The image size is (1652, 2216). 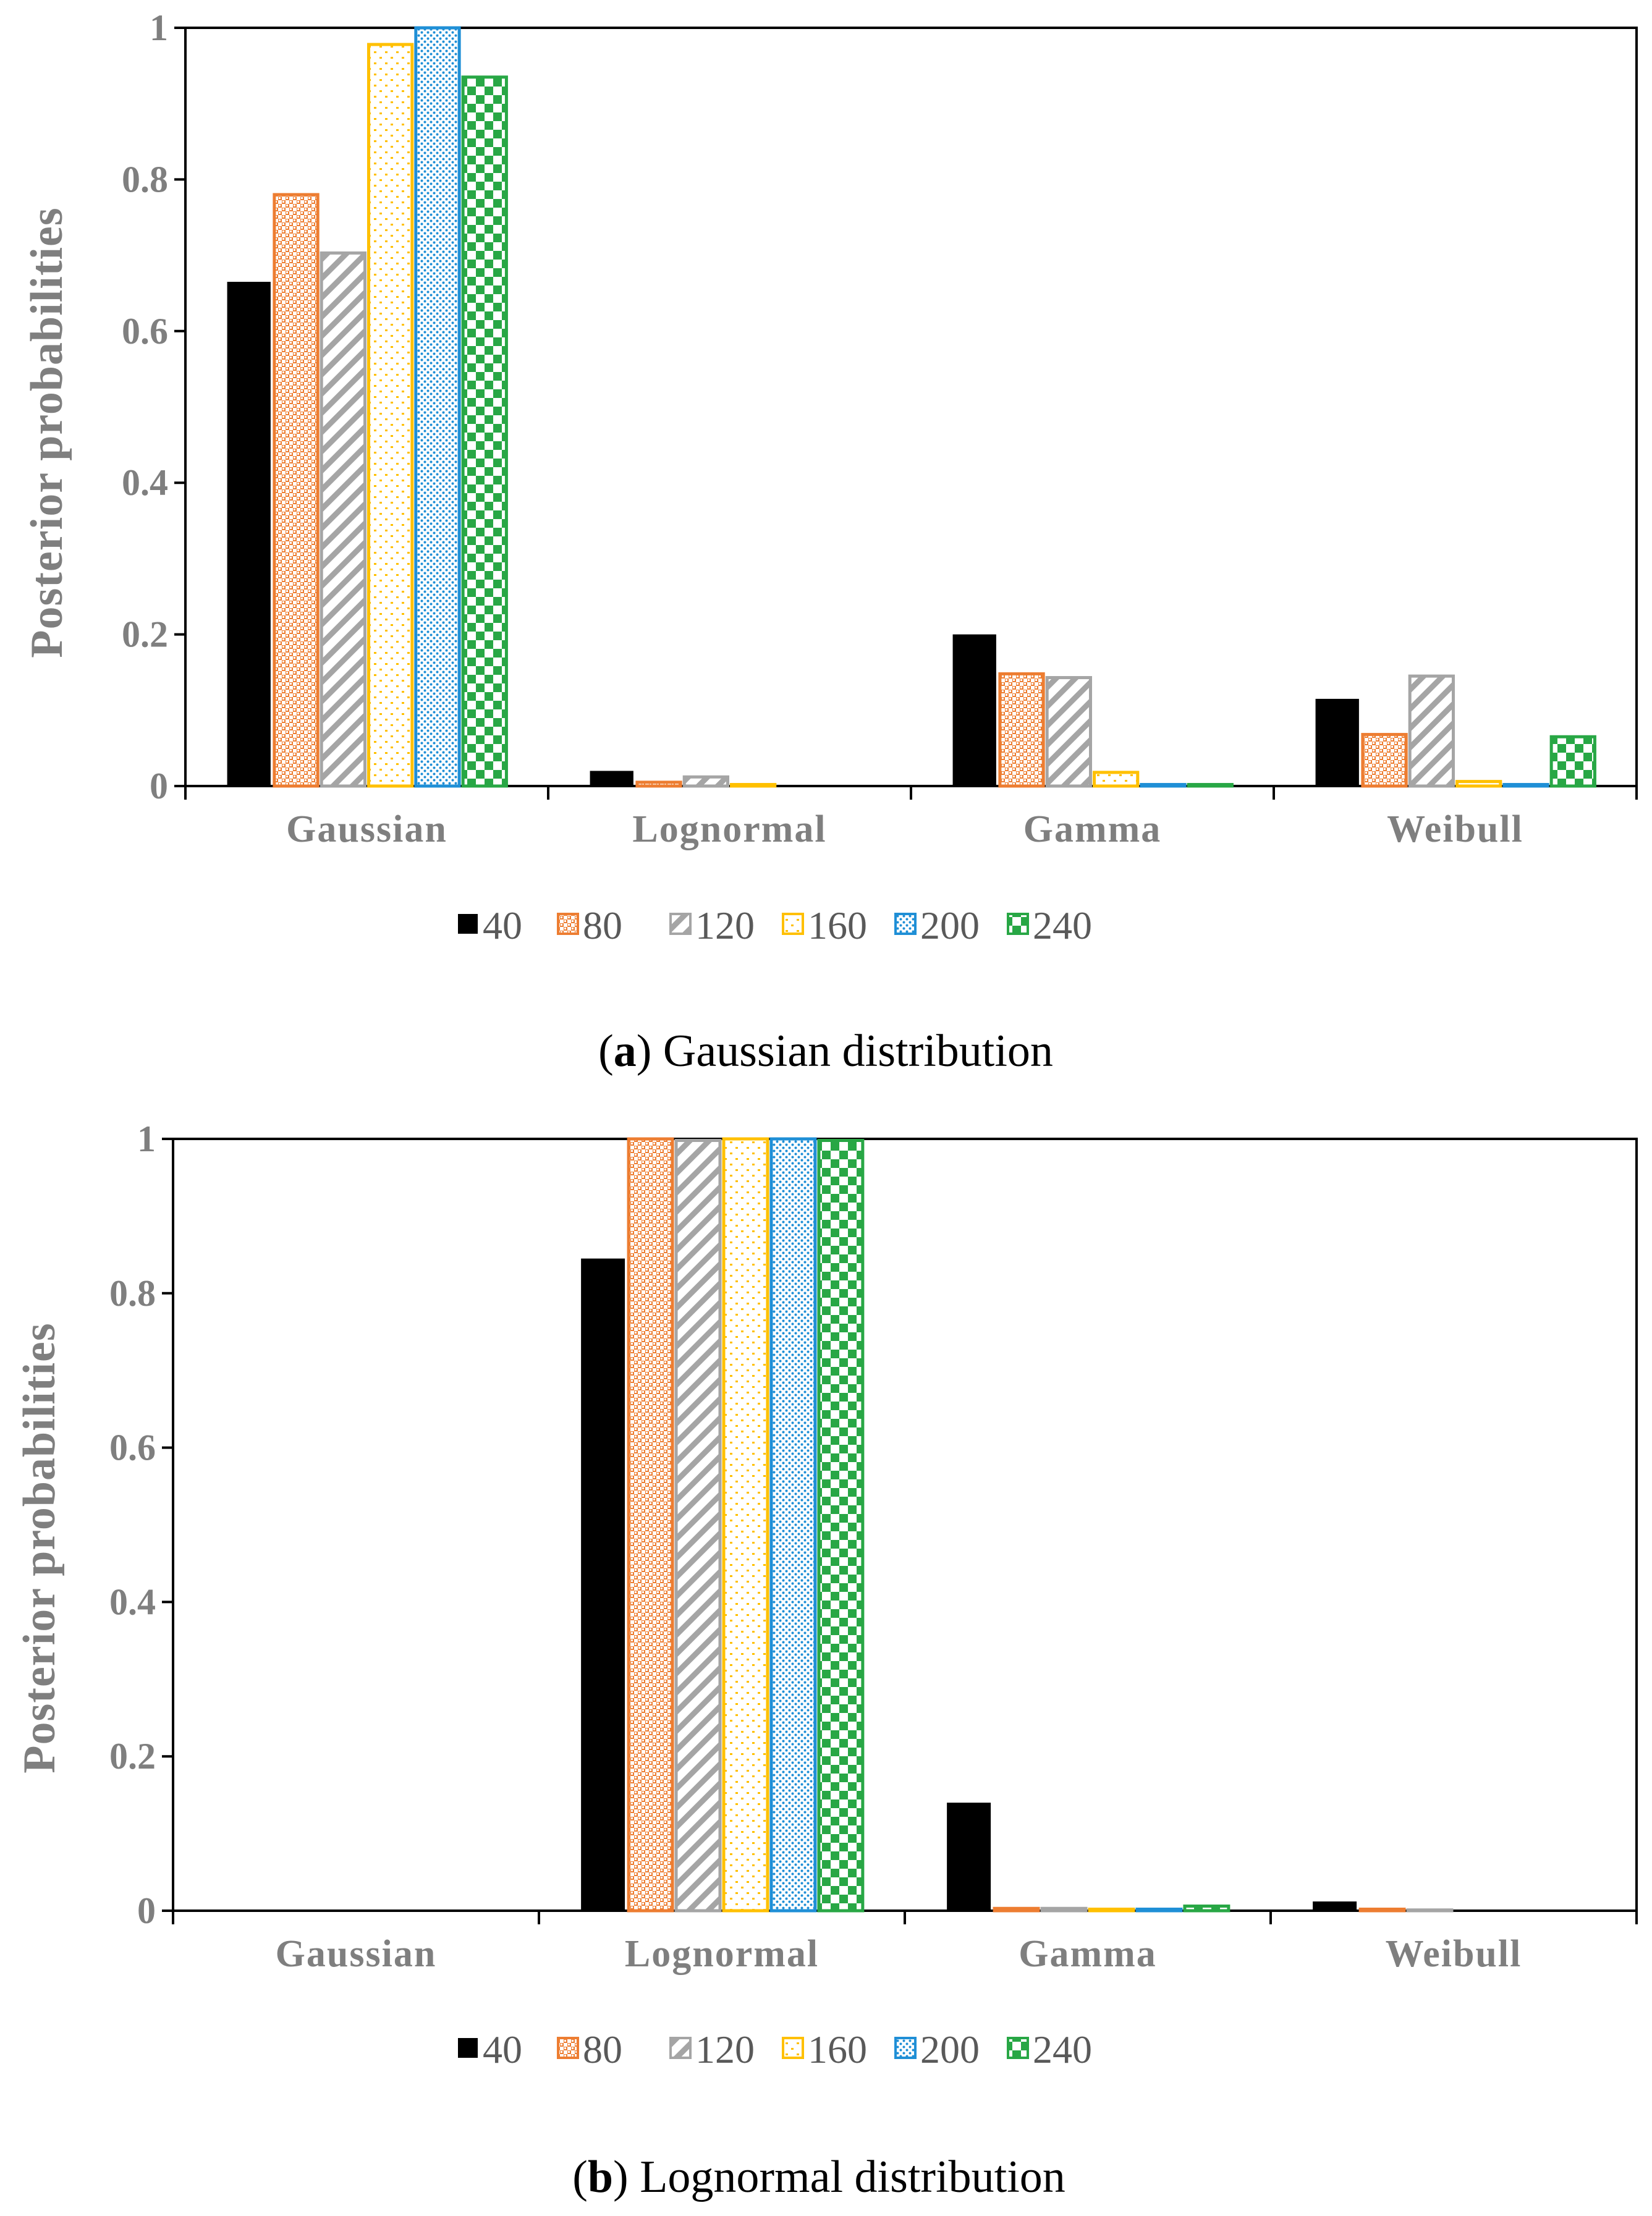 I want to click on bar-200-gaussian, so click(x=437, y=407).